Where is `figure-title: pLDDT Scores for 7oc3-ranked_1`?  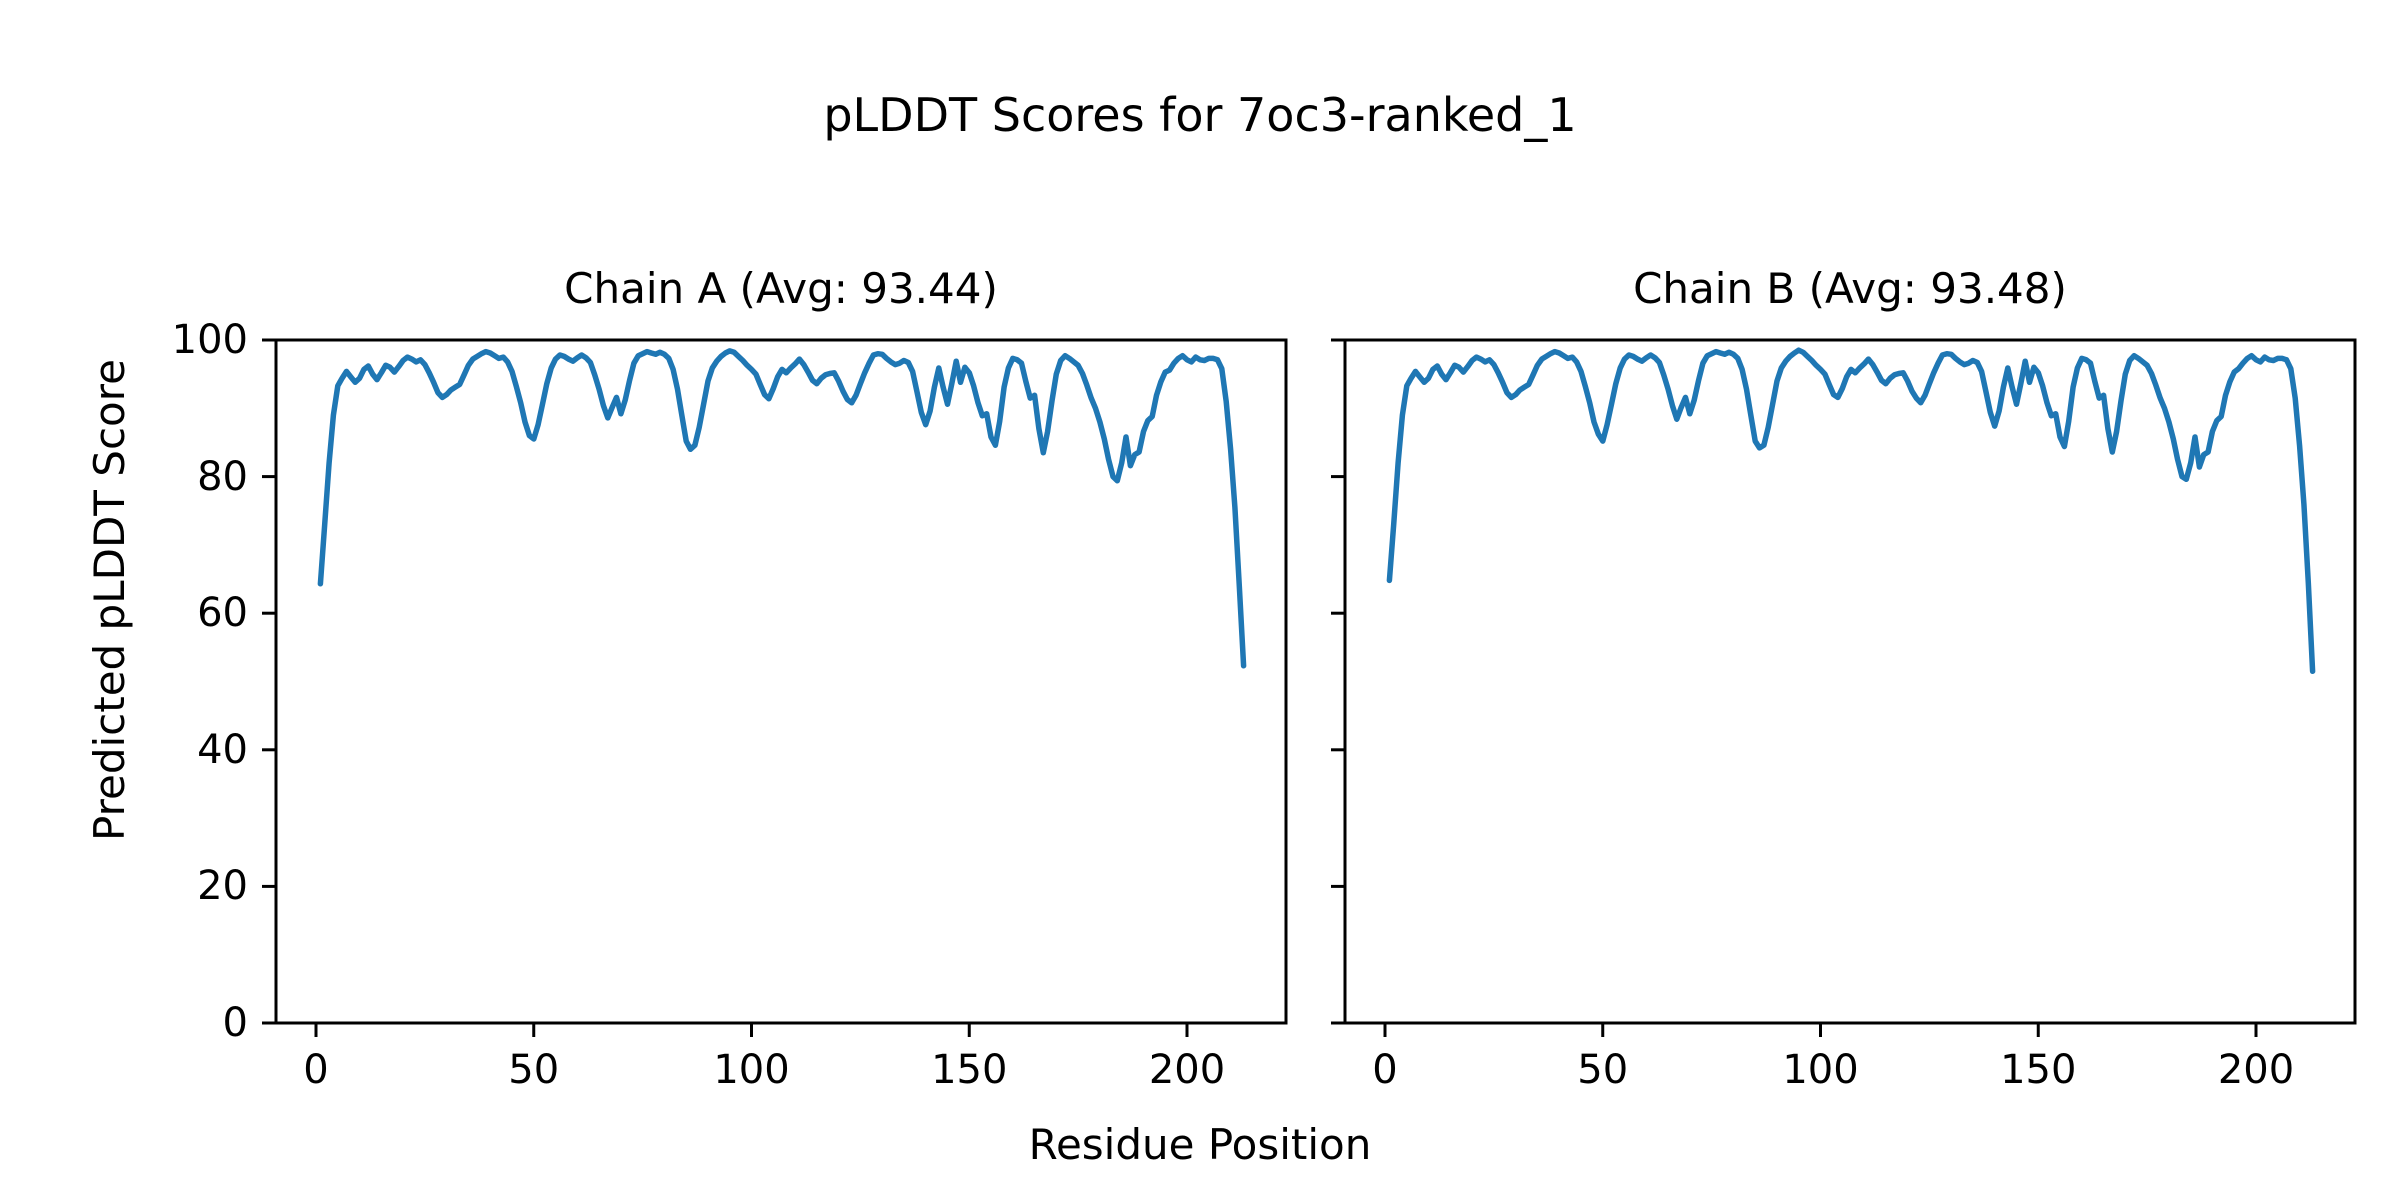 figure-title: pLDDT Scores for 7oc3-ranked_1 is located at coordinates (1200, 115).